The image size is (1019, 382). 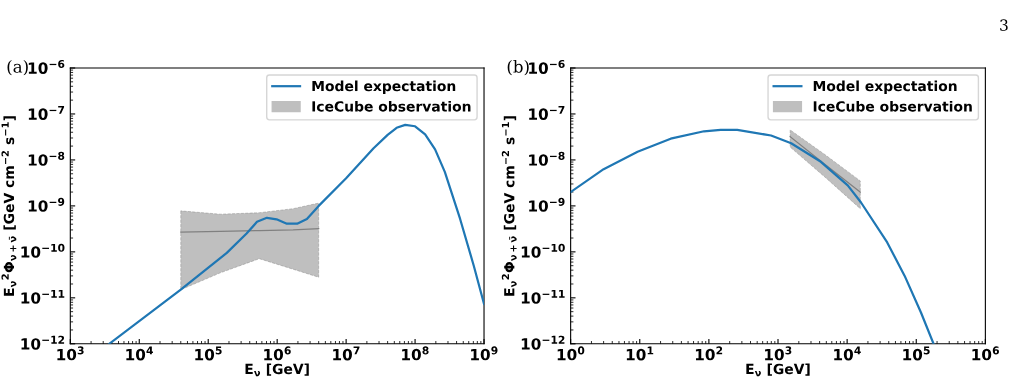 What do you see at coordinates (1004, 25) in the screenshot?
I see `text: 3` at bounding box center [1004, 25].